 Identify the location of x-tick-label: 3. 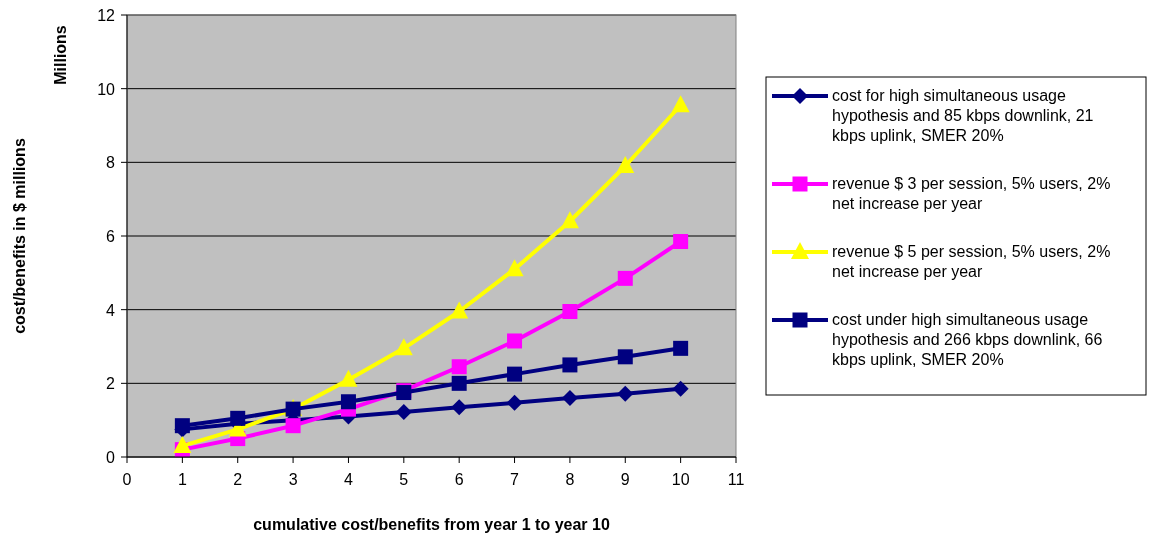
(293, 479).